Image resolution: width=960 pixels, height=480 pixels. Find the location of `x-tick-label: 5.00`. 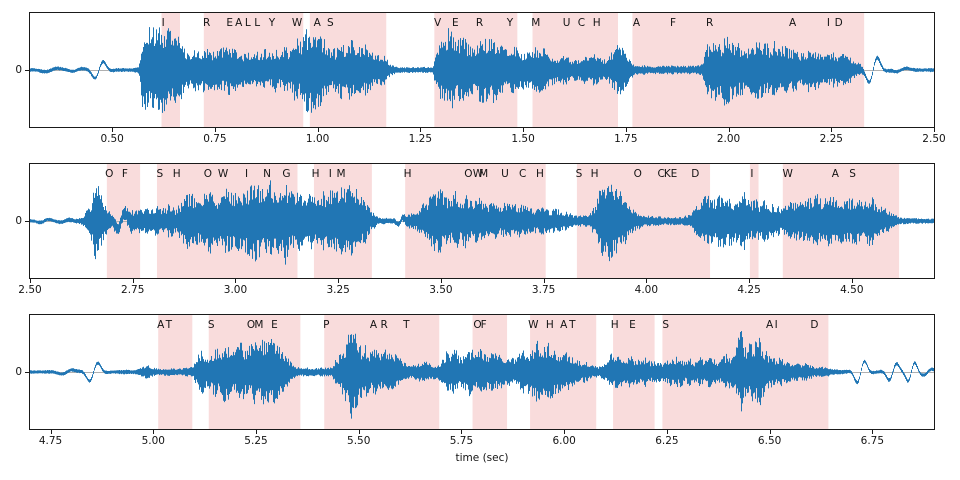

x-tick-label: 5.00 is located at coordinates (153, 441).